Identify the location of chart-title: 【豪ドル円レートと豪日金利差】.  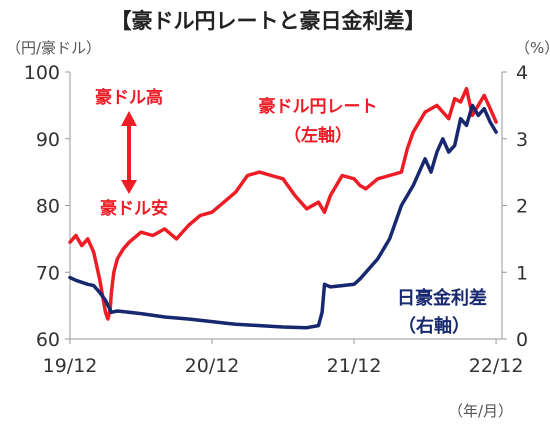
(268, 21).